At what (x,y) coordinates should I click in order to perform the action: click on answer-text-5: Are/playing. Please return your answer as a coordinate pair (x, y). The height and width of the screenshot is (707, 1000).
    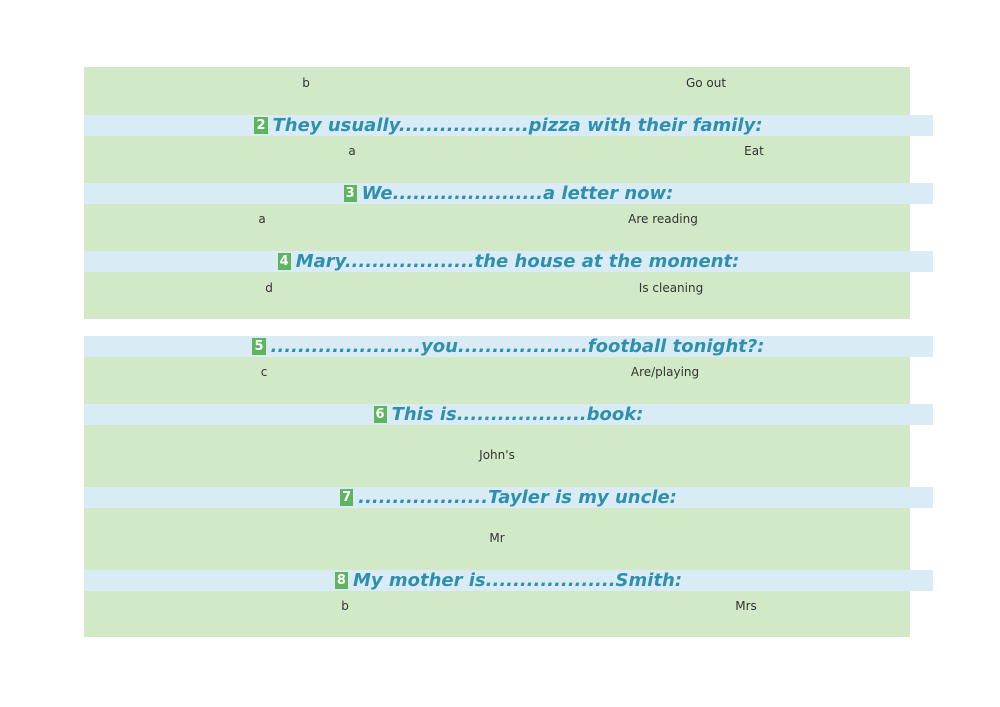
    Looking at the image, I should click on (665, 372).